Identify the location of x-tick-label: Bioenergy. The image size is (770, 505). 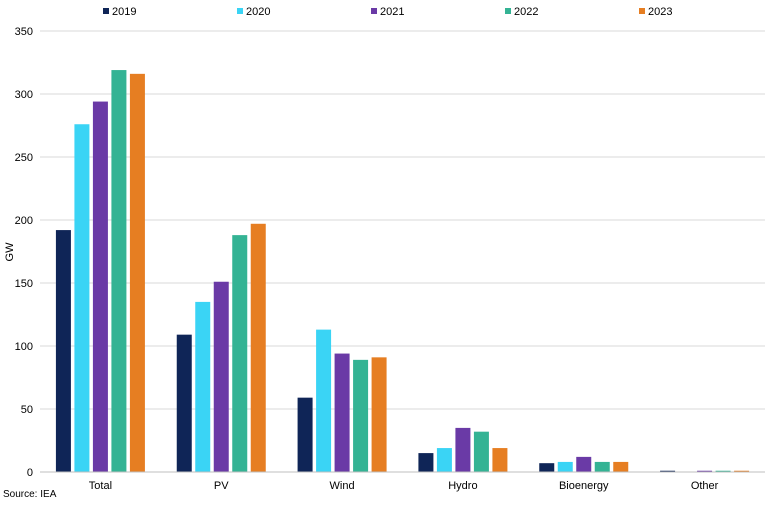
(584, 486).